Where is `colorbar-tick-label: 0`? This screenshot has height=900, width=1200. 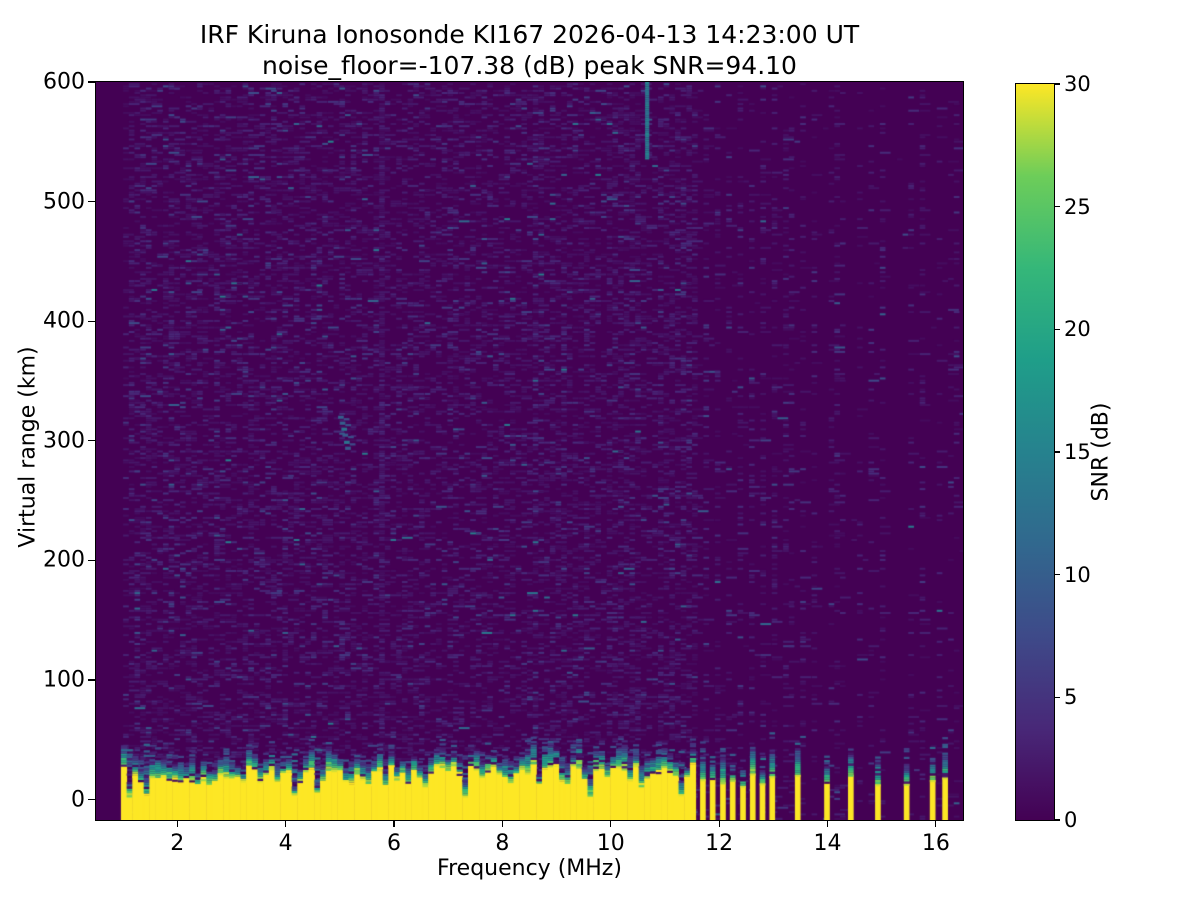
colorbar-tick-label: 0 is located at coordinates (1071, 820).